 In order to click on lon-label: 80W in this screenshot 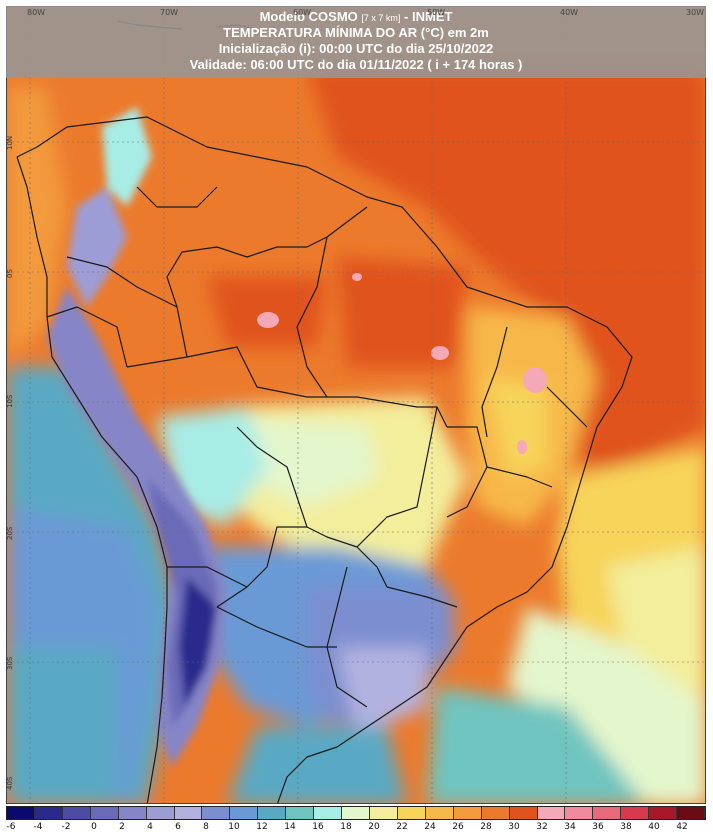, I will do `click(36, 12)`.